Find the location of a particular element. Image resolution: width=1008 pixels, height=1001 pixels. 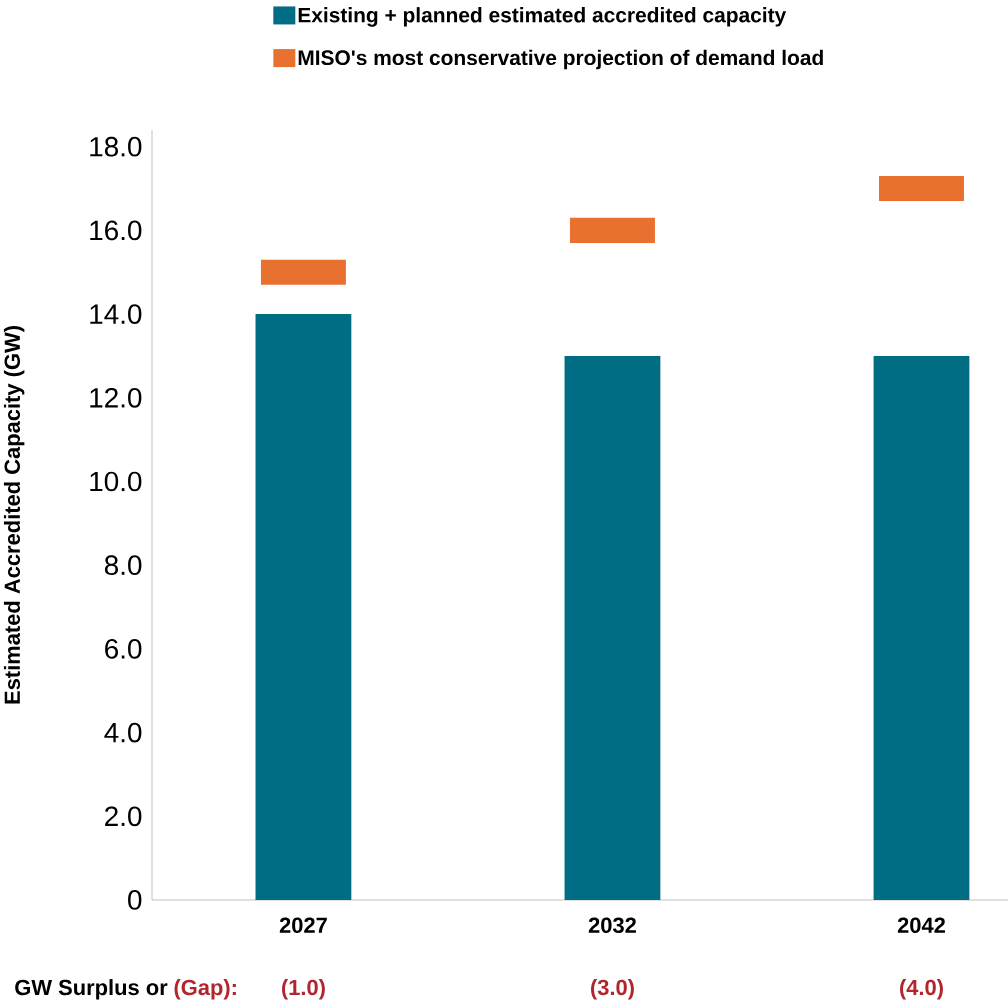

x-tick-label: 2027 is located at coordinates (303, 925).